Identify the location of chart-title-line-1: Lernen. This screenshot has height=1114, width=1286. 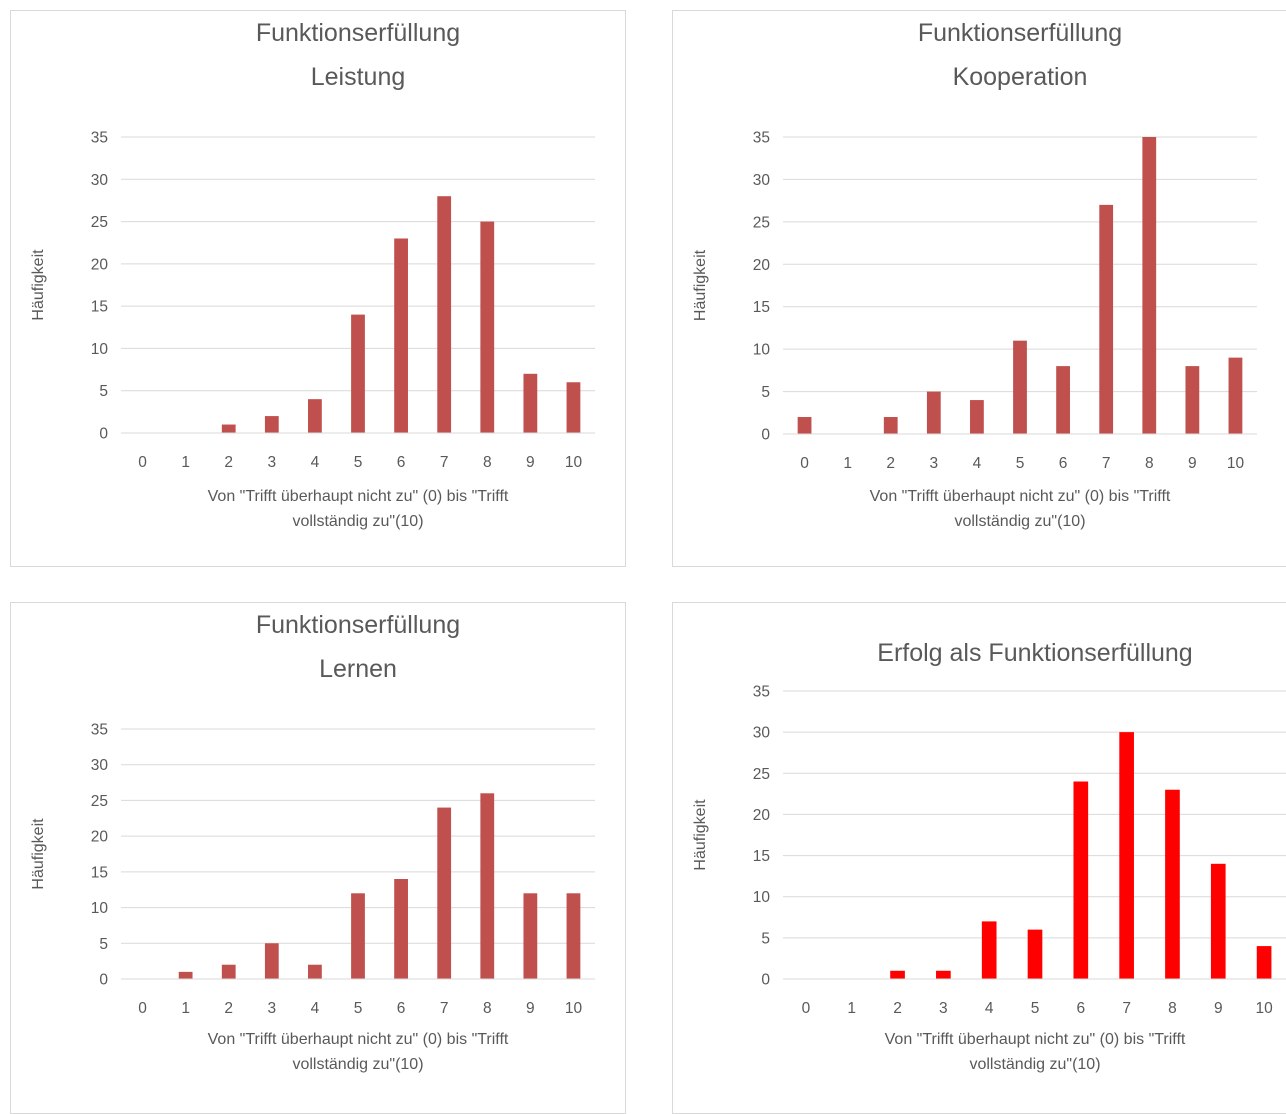
(358, 669).